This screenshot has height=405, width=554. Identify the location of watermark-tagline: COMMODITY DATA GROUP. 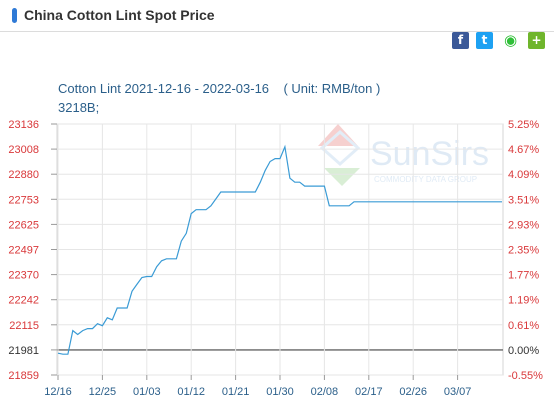
(425, 179).